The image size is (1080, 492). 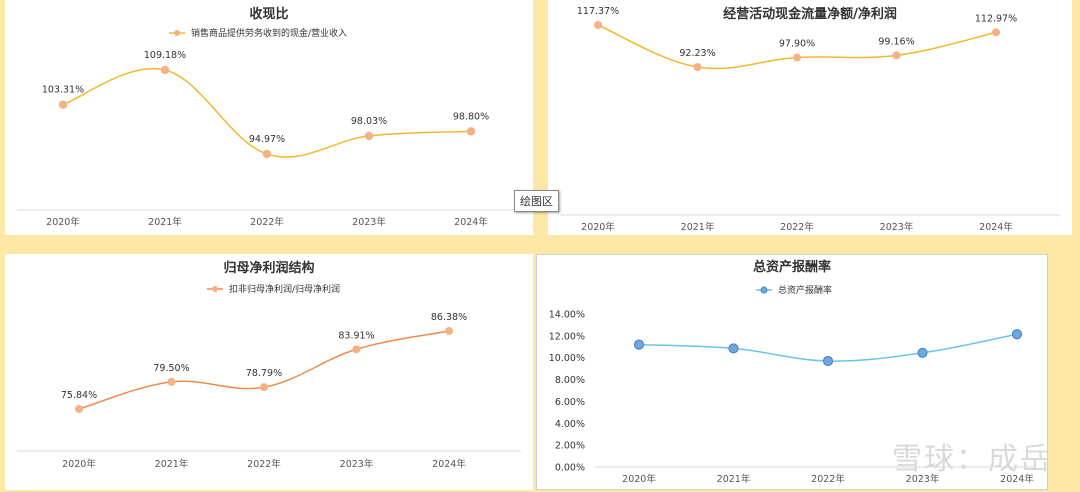 I want to click on y-tick-label: 2.00%, so click(x=570, y=446).